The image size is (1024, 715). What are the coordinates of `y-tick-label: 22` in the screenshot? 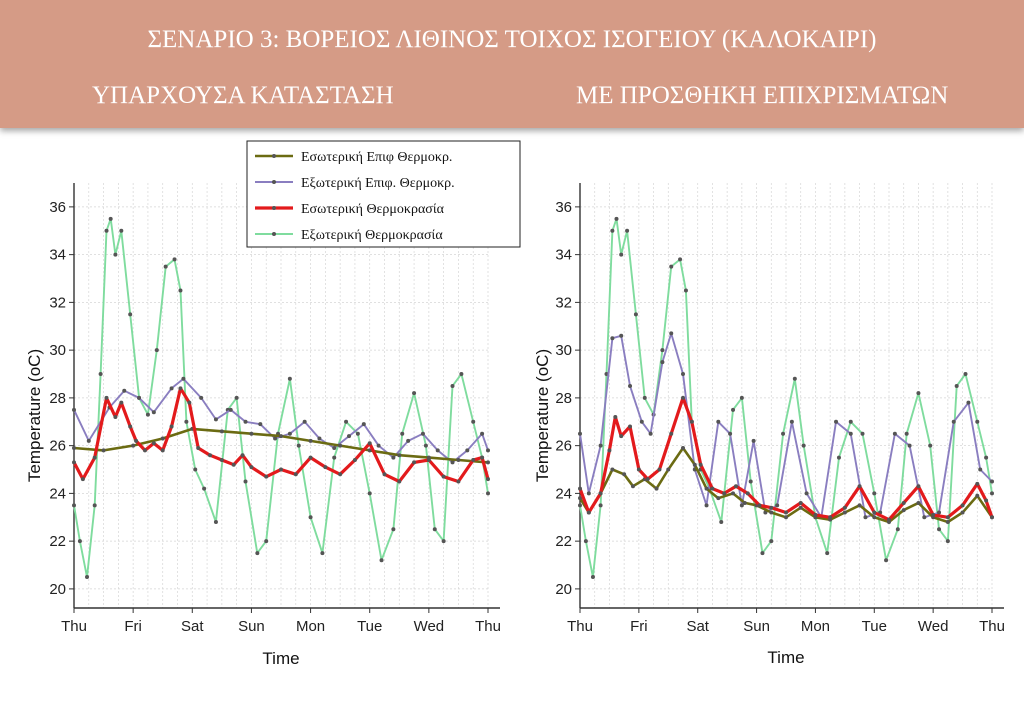 It's located at (563, 541).